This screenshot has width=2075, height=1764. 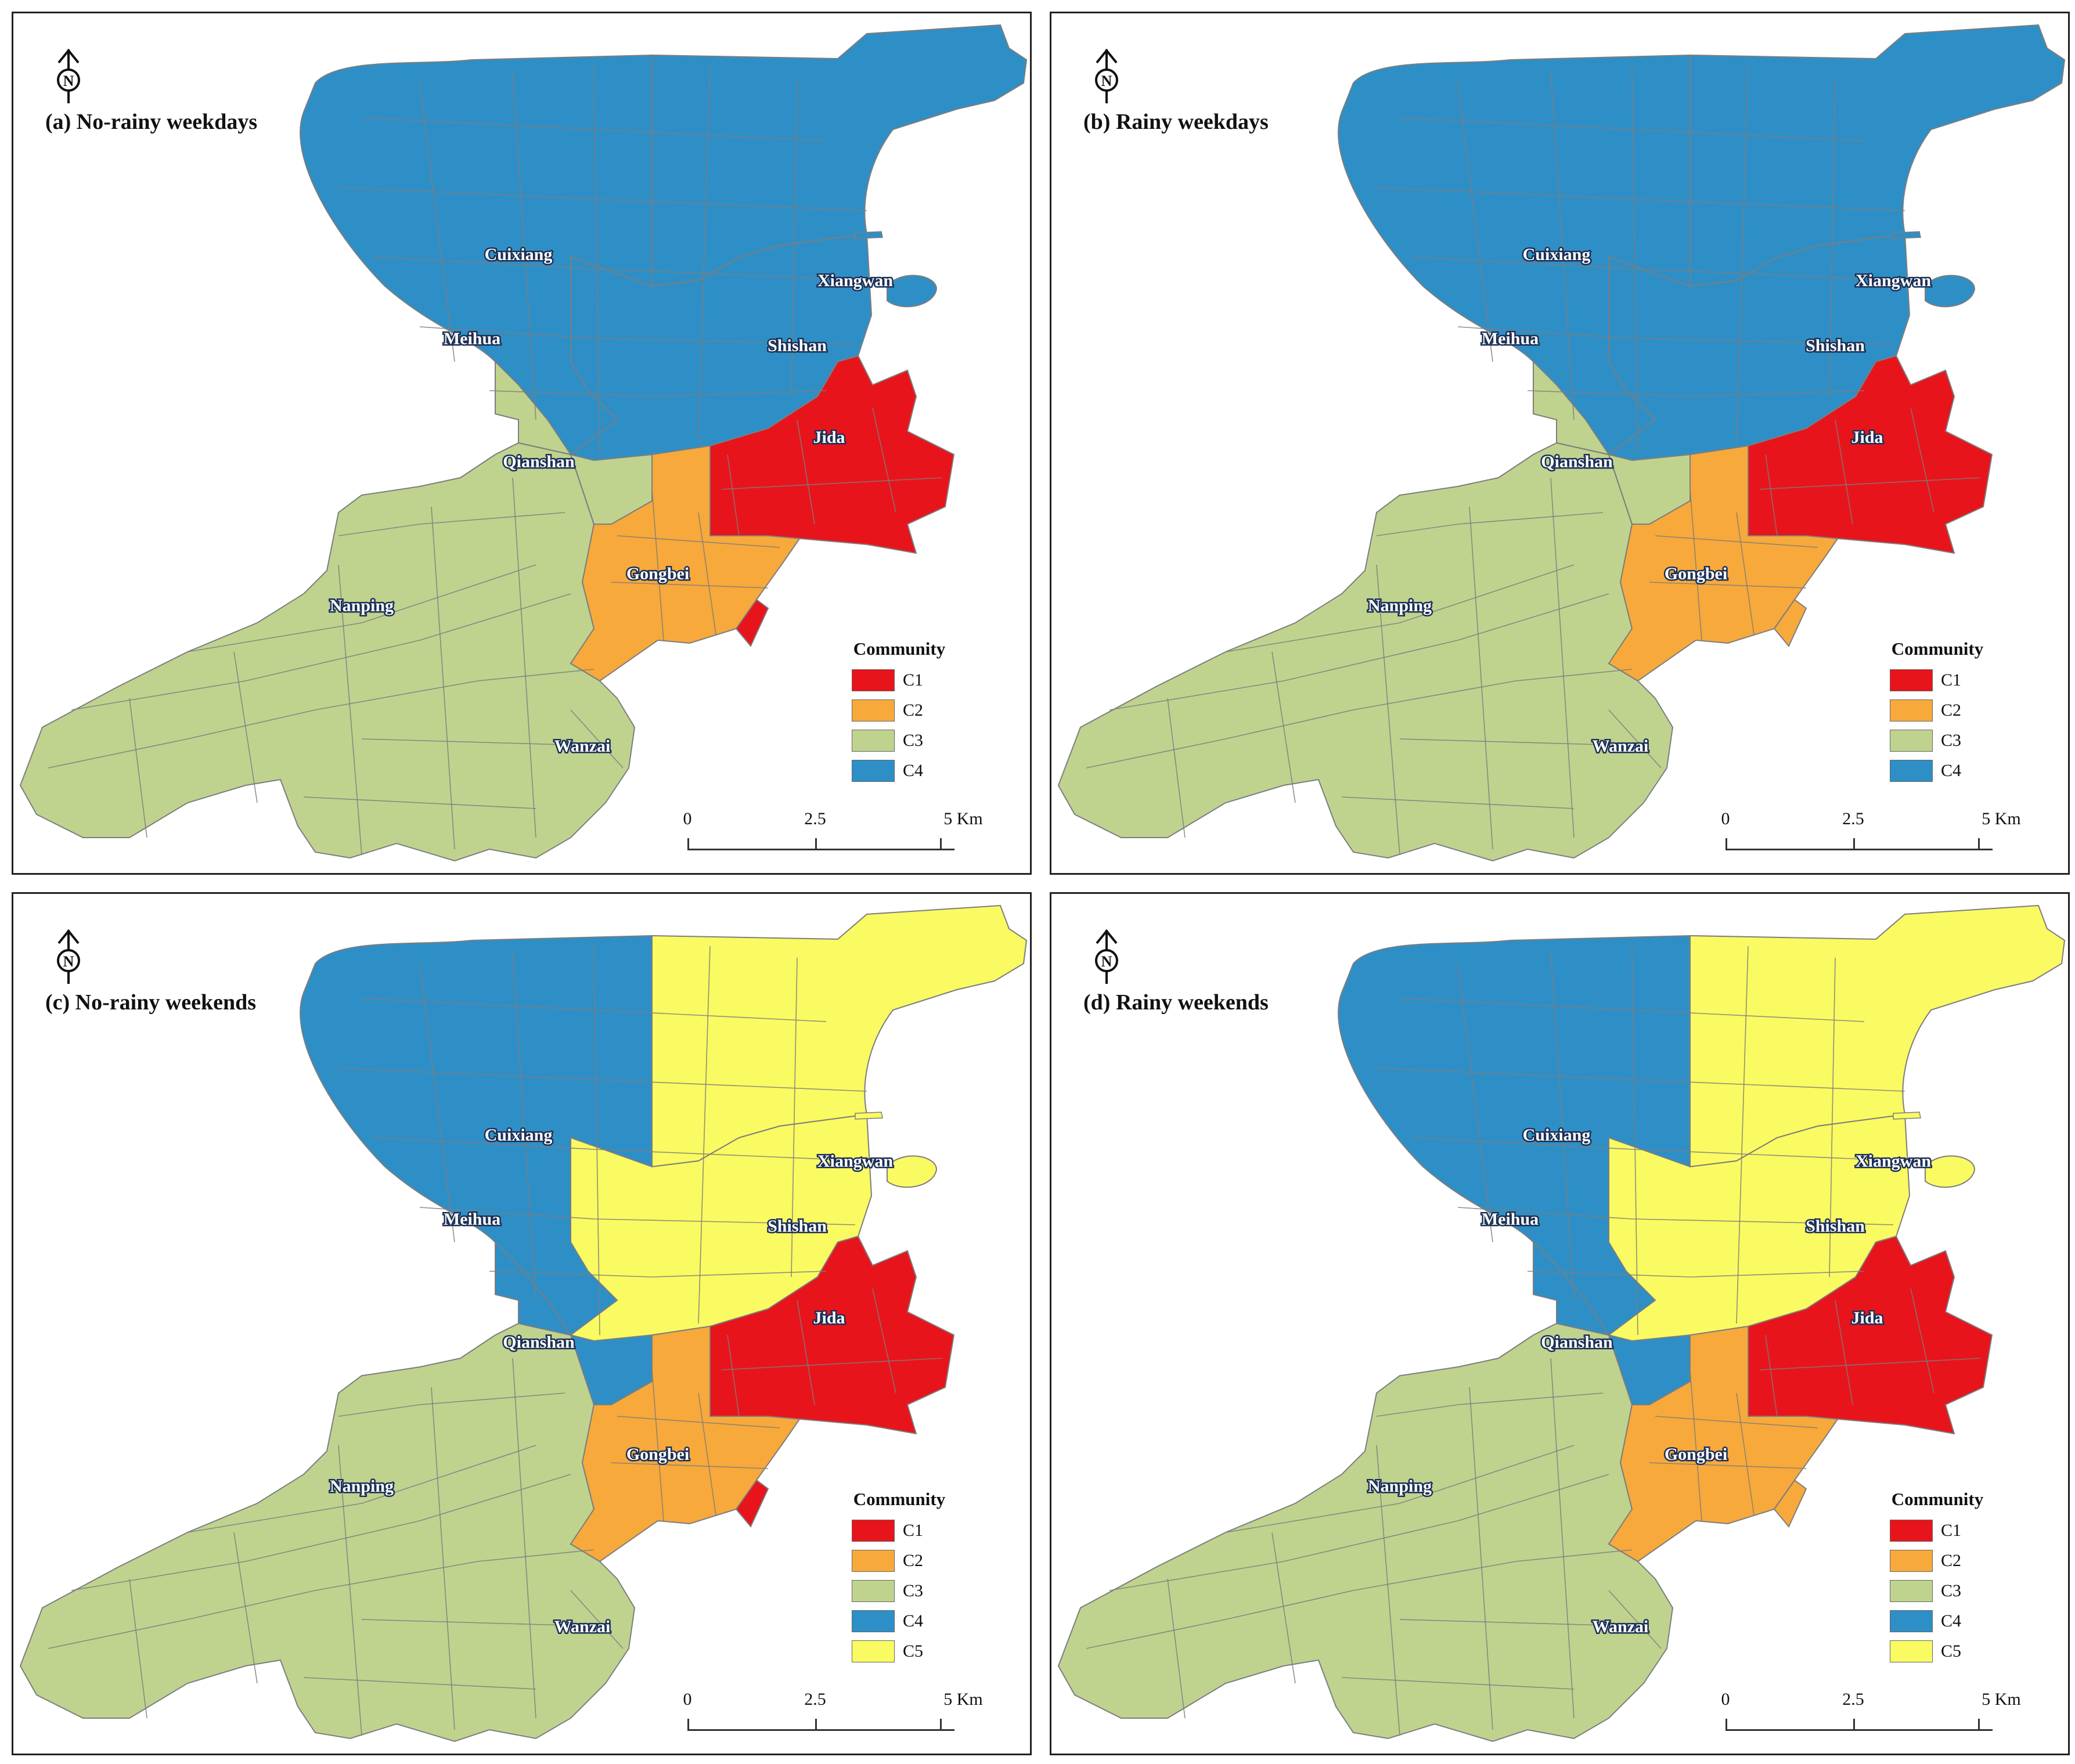 I want to click on legend: Community C1 C2 C3 C4 C5, so click(x=1937, y=1577).